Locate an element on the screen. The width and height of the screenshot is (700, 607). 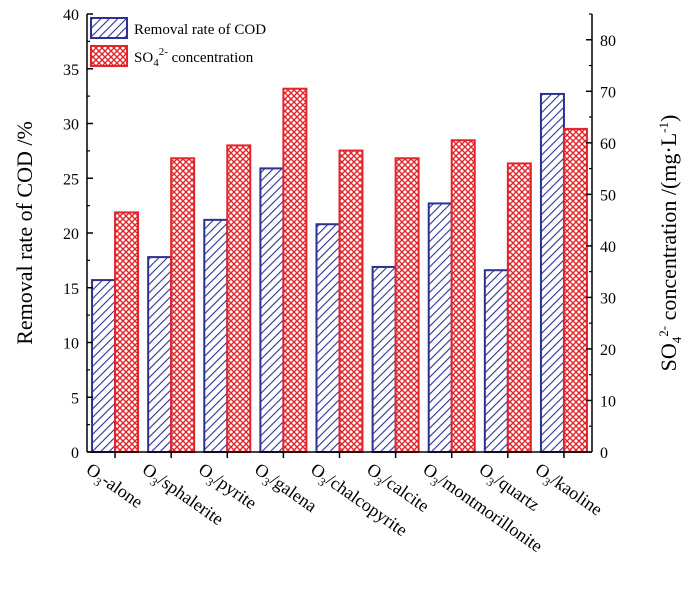
left-tick-label: 20 is located at coordinates (71, 234).